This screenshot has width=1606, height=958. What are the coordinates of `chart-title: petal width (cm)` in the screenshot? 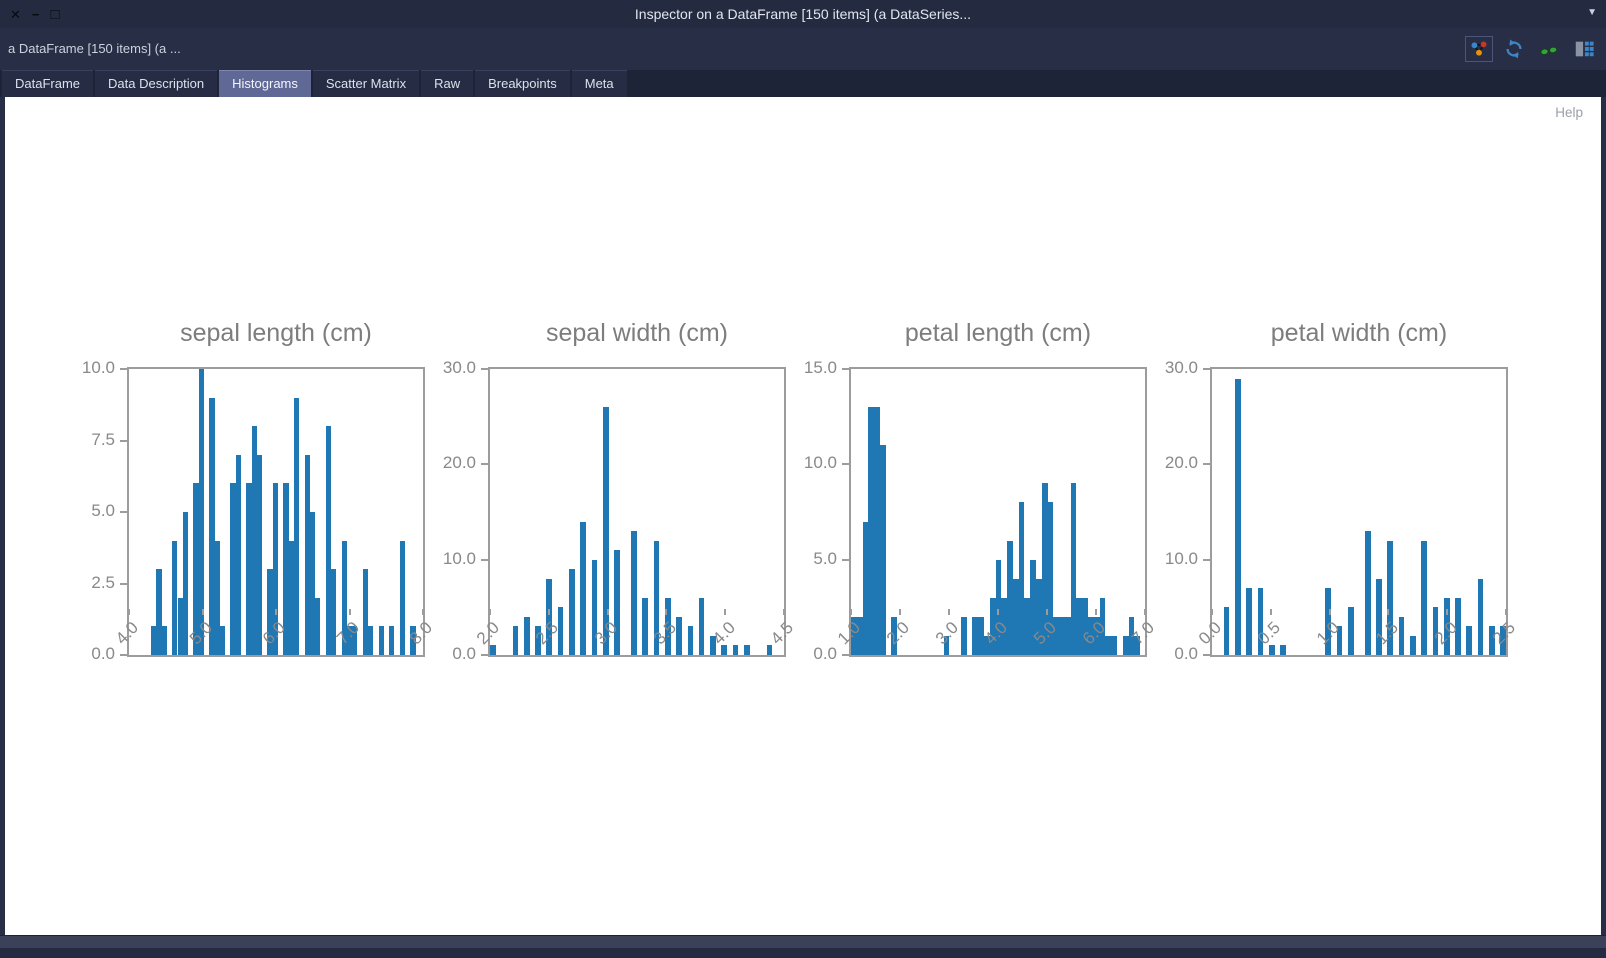 It's located at (1359, 333).